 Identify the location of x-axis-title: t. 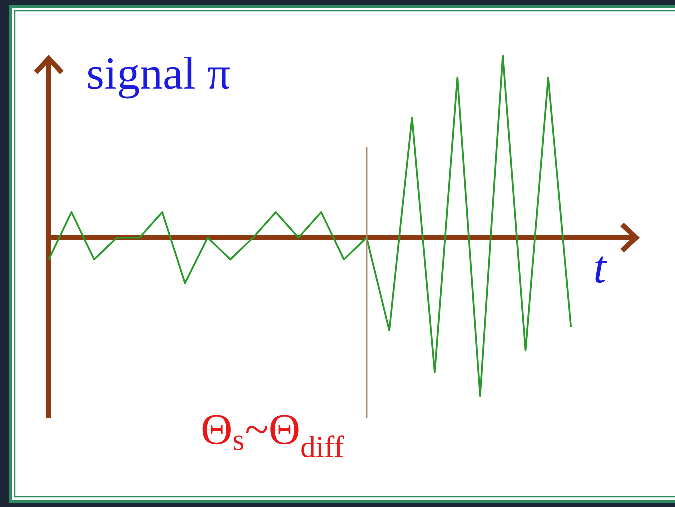
(602, 270).